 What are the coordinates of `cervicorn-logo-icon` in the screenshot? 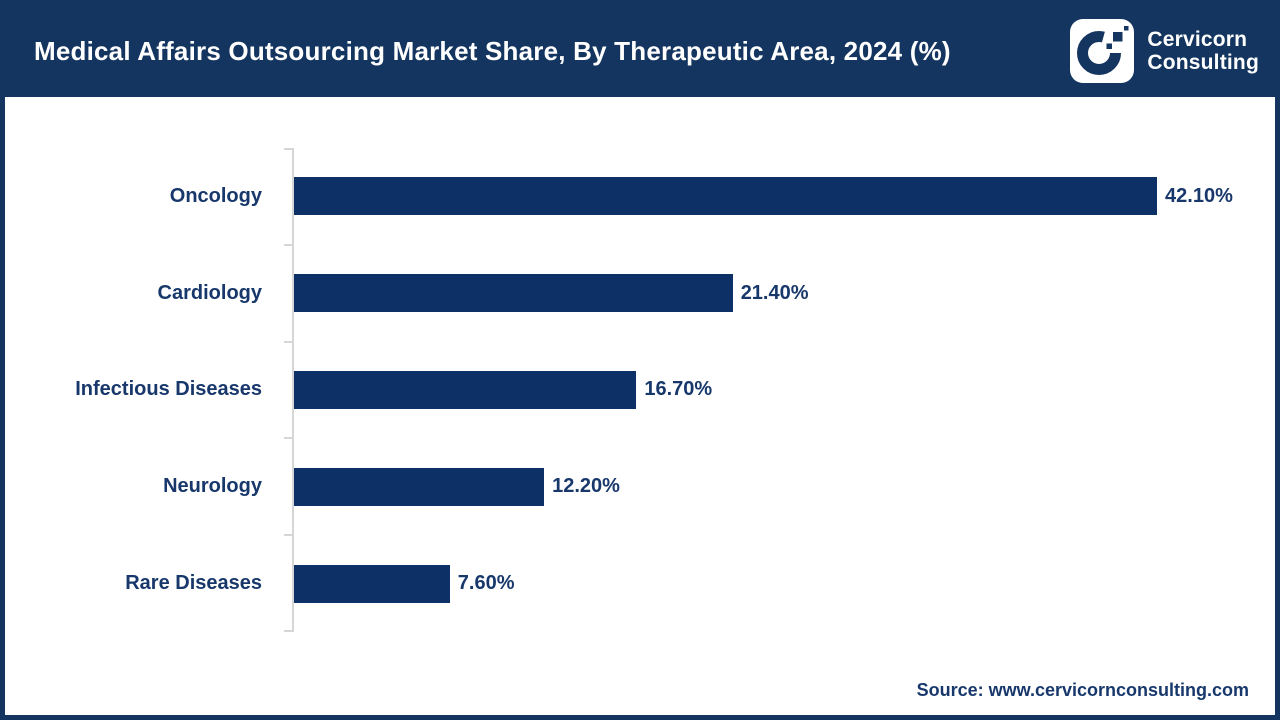 It's located at (1102, 51).